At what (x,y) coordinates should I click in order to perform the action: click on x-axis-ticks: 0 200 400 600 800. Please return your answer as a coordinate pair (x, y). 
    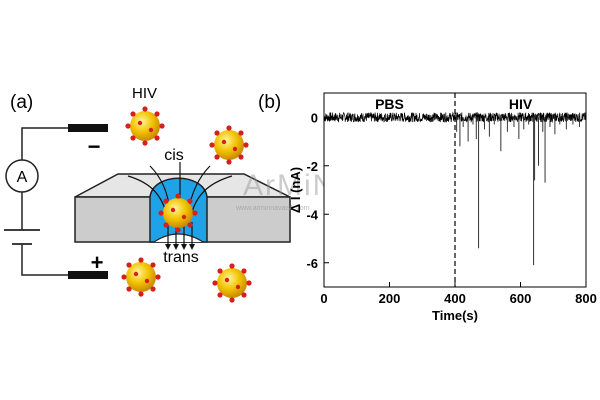
    Looking at the image, I should click on (458, 294).